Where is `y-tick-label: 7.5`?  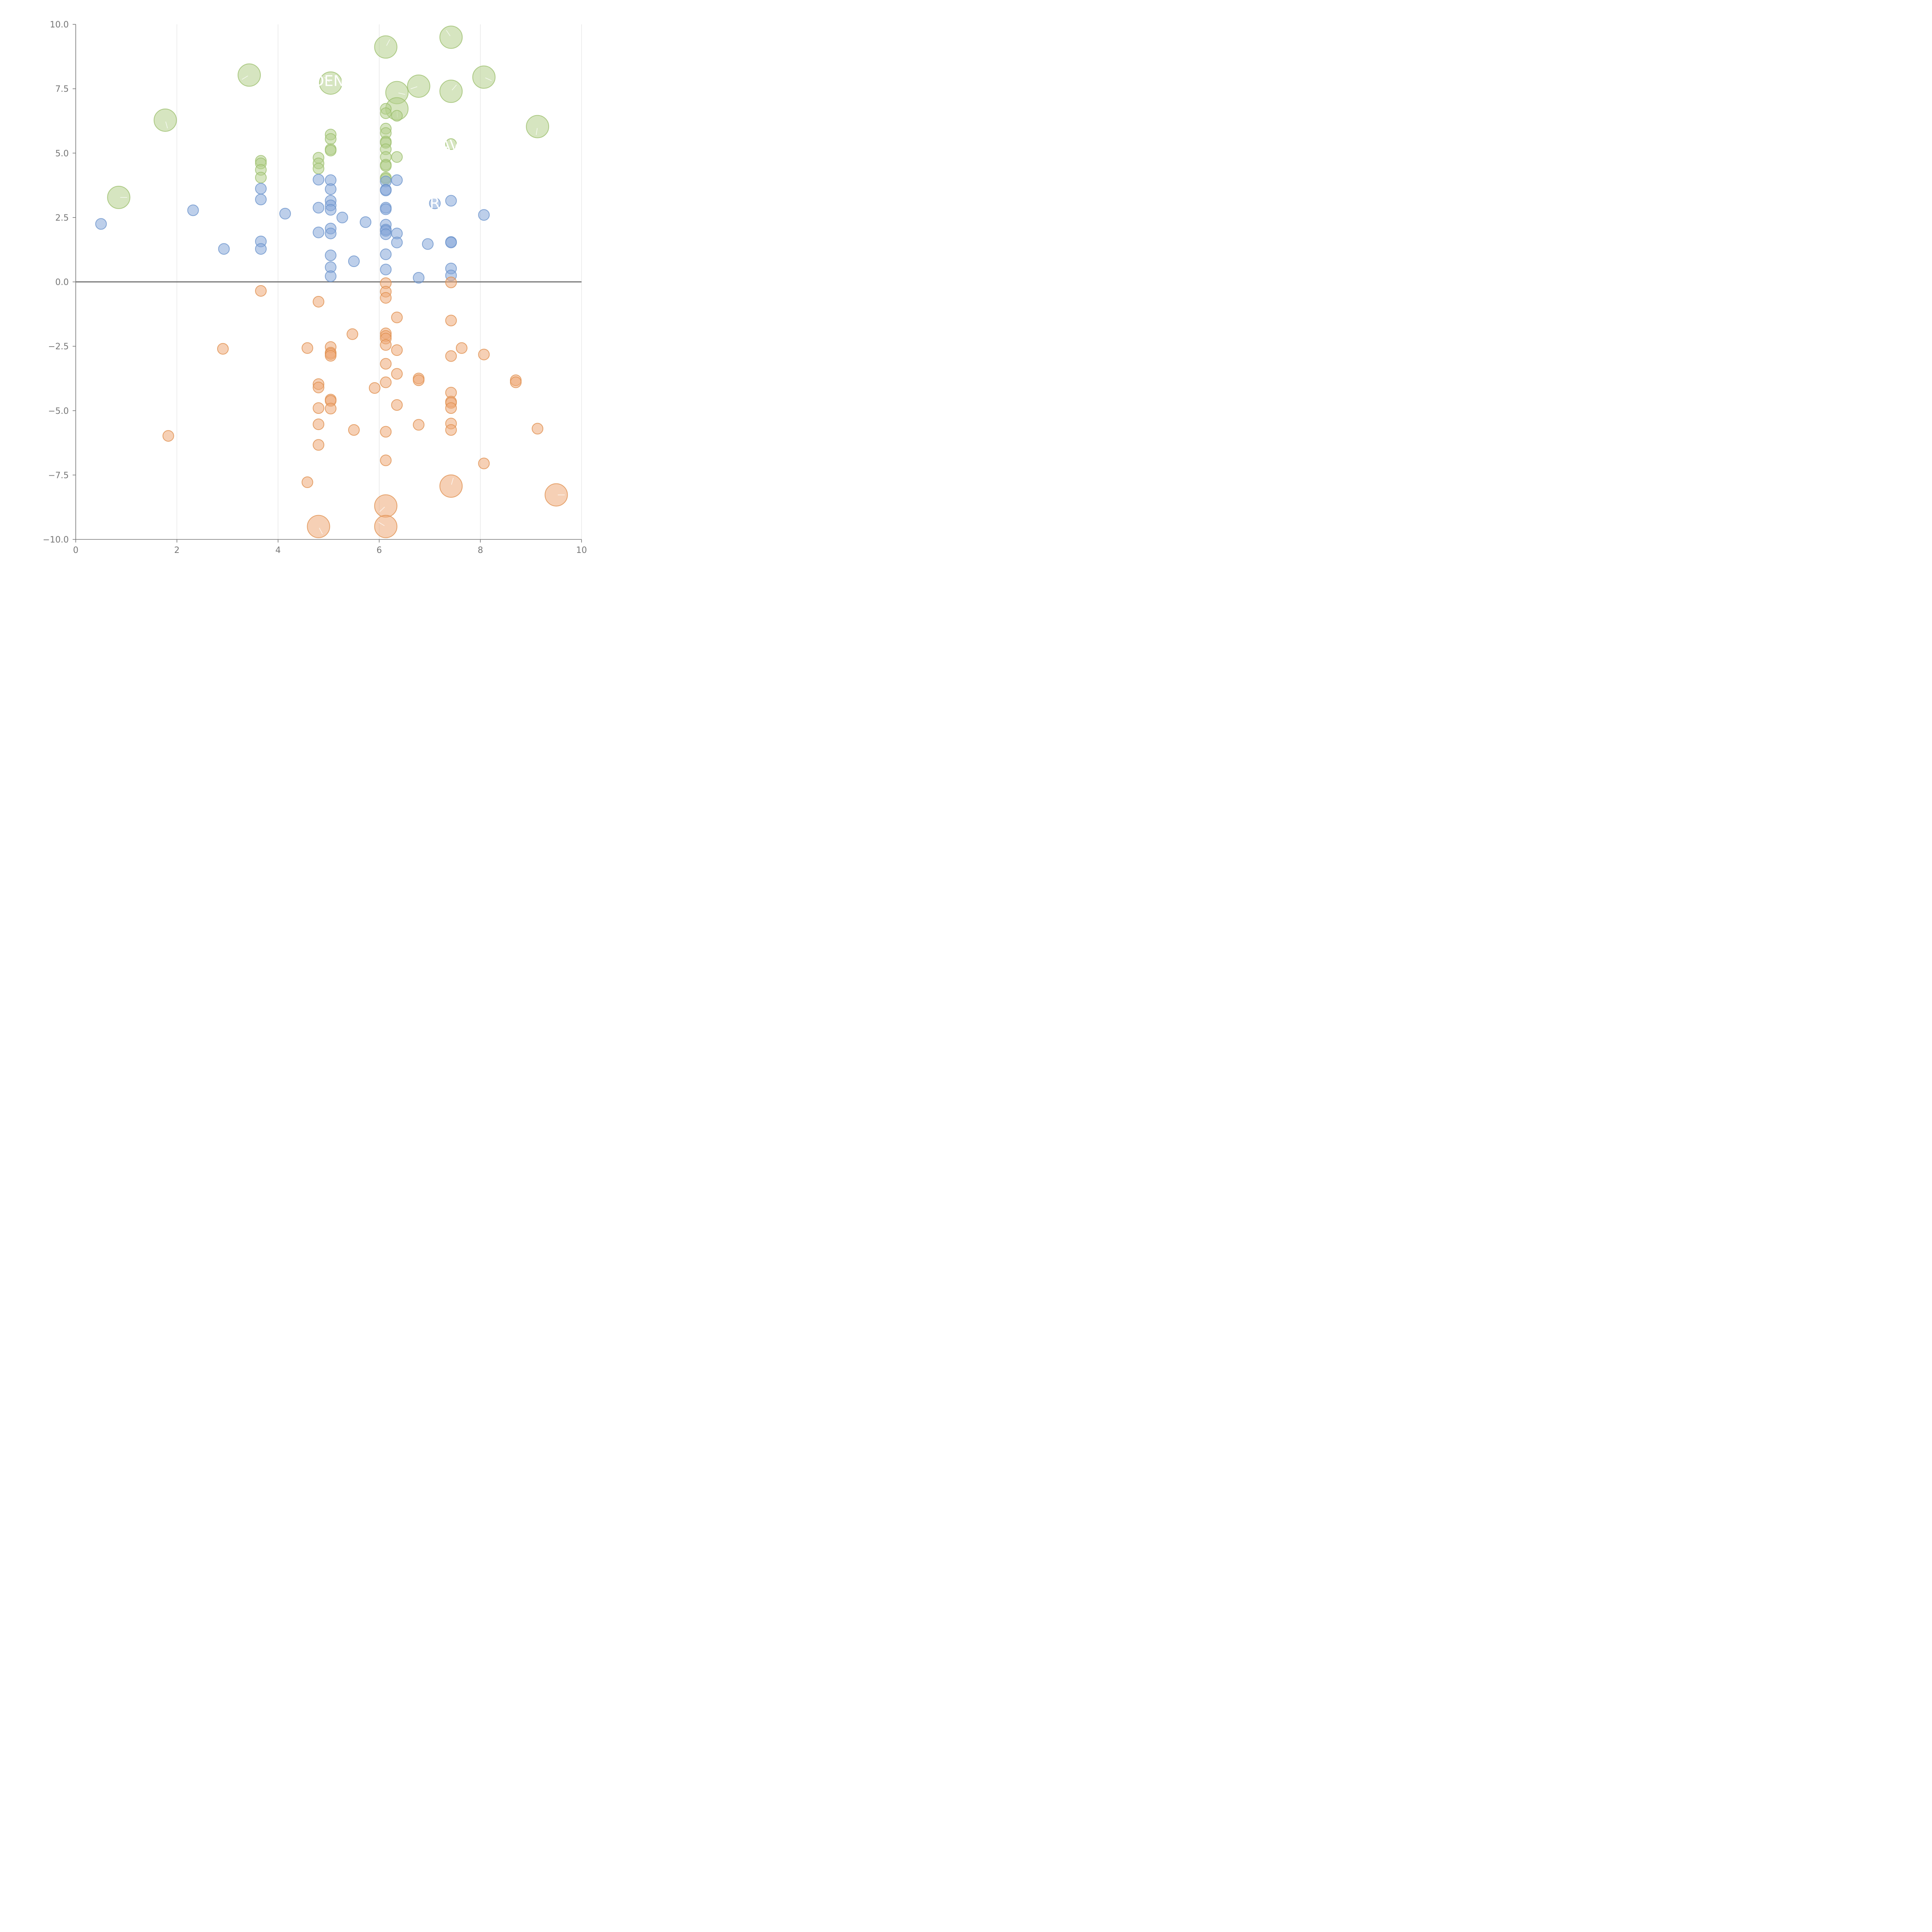 y-tick-label: 7.5 is located at coordinates (62, 90).